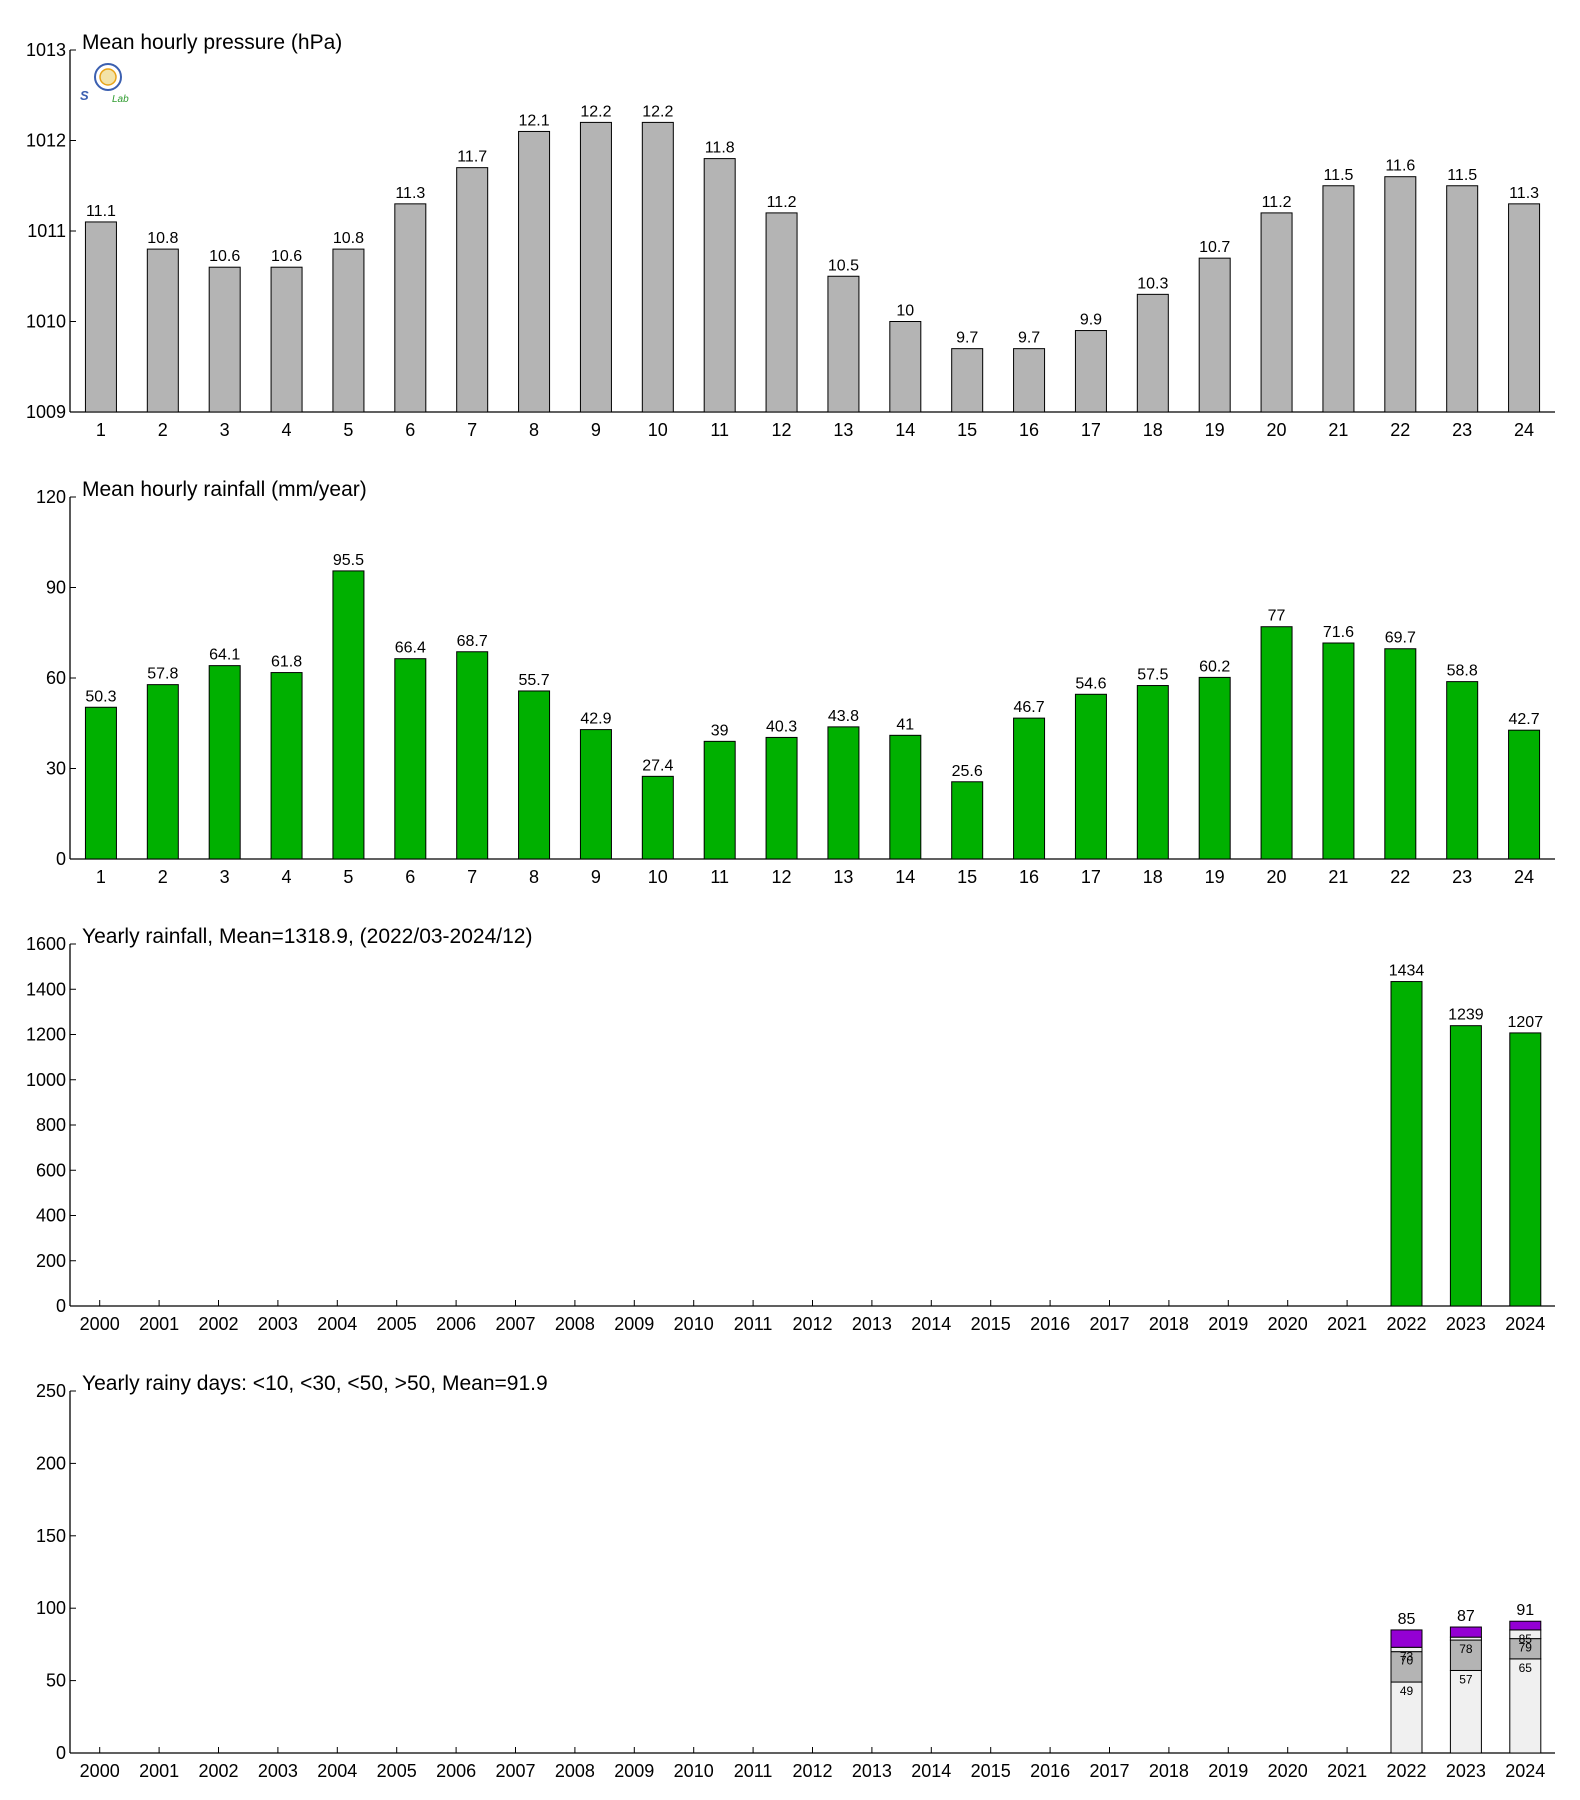 The height and width of the screenshot is (1800, 1580). I want to click on x-tick-label: 2023, so click(1466, 1771).